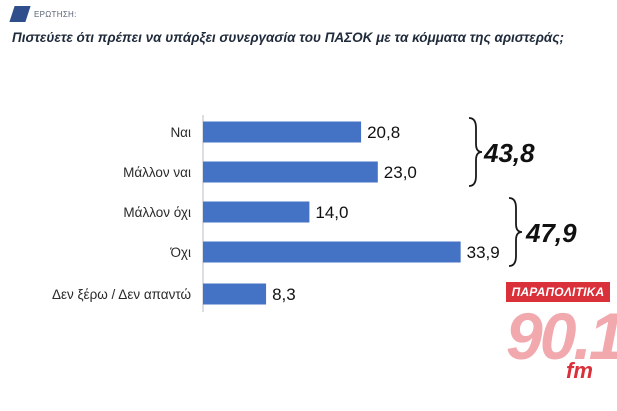  I want to click on logo-number: 90.1, so click(561, 336).